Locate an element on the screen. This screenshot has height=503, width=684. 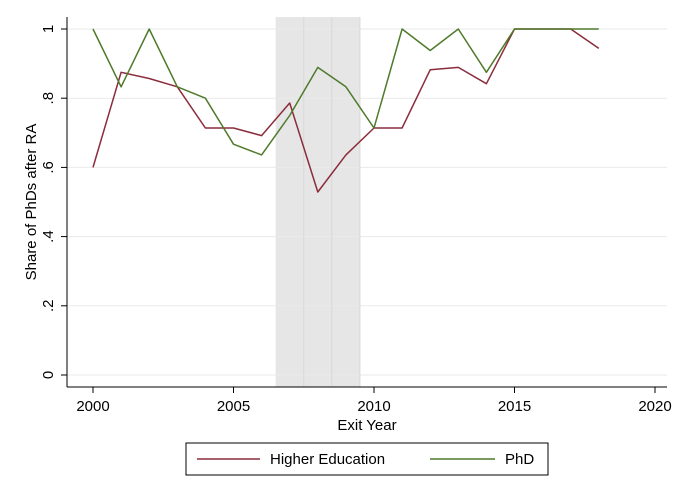
x-tick-label: 2005 is located at coordinates (233, 406).